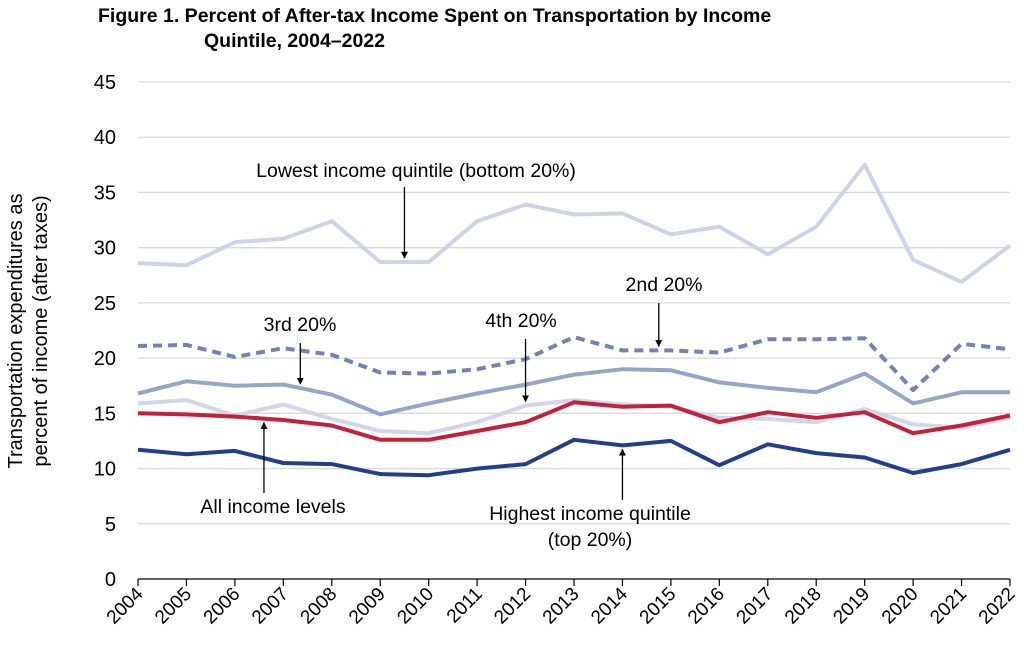 Image resolution: width=1024 pixels, height=651 pixels. I want to click on annotation-line: Highest income quintile, so click(590, 514).